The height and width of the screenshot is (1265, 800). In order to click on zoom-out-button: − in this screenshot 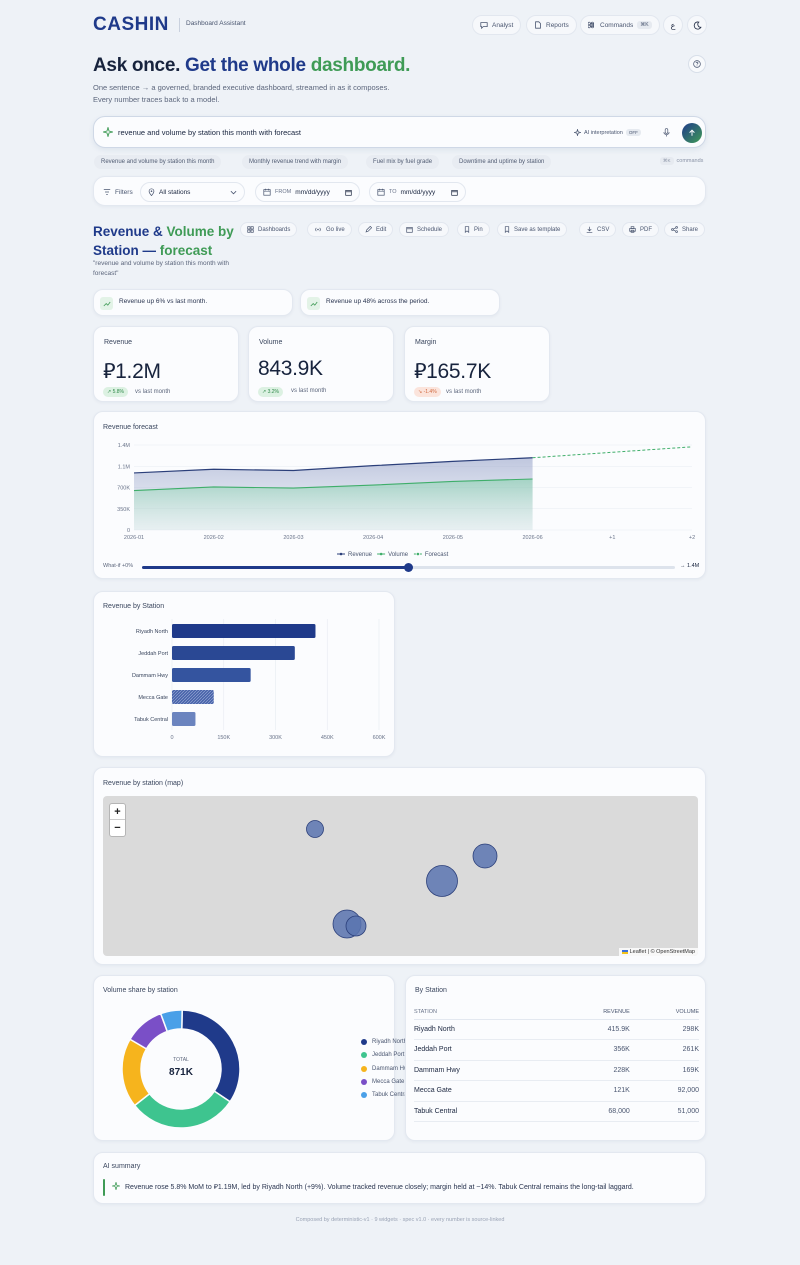, I will do `click(117, 828)`.